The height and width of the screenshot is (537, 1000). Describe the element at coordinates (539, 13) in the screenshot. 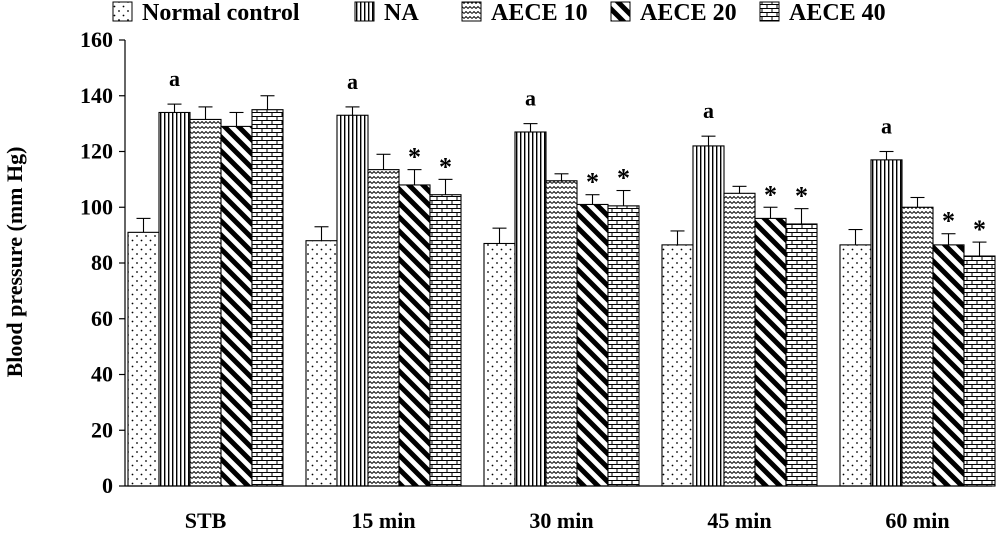

I see `legend-label: AECE 10` at that location.